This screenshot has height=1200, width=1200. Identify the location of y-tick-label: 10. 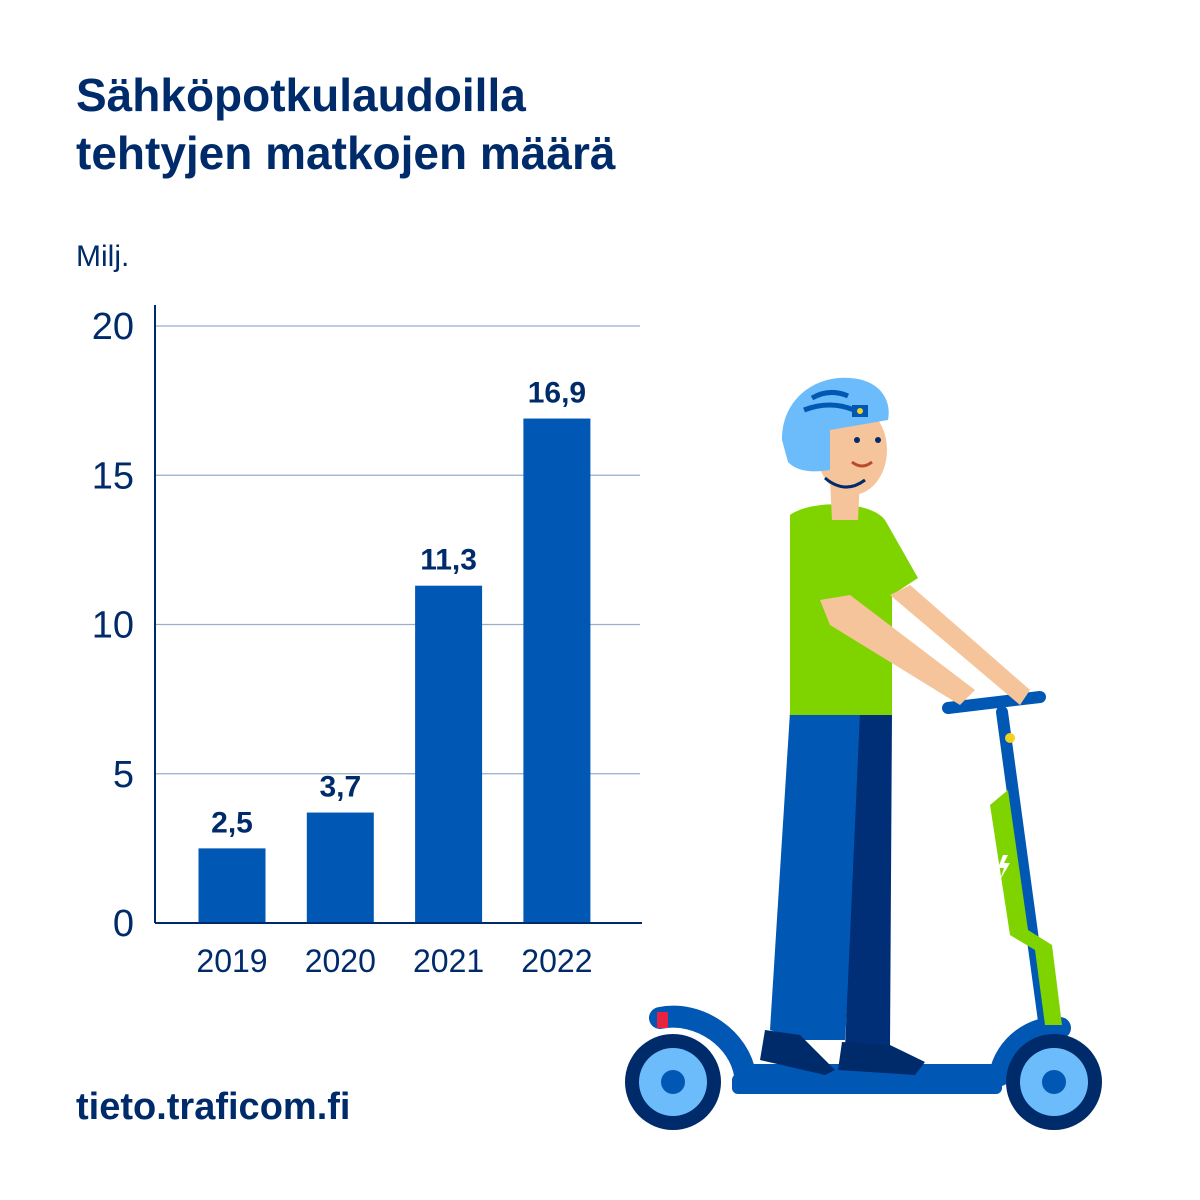
(113, 626).